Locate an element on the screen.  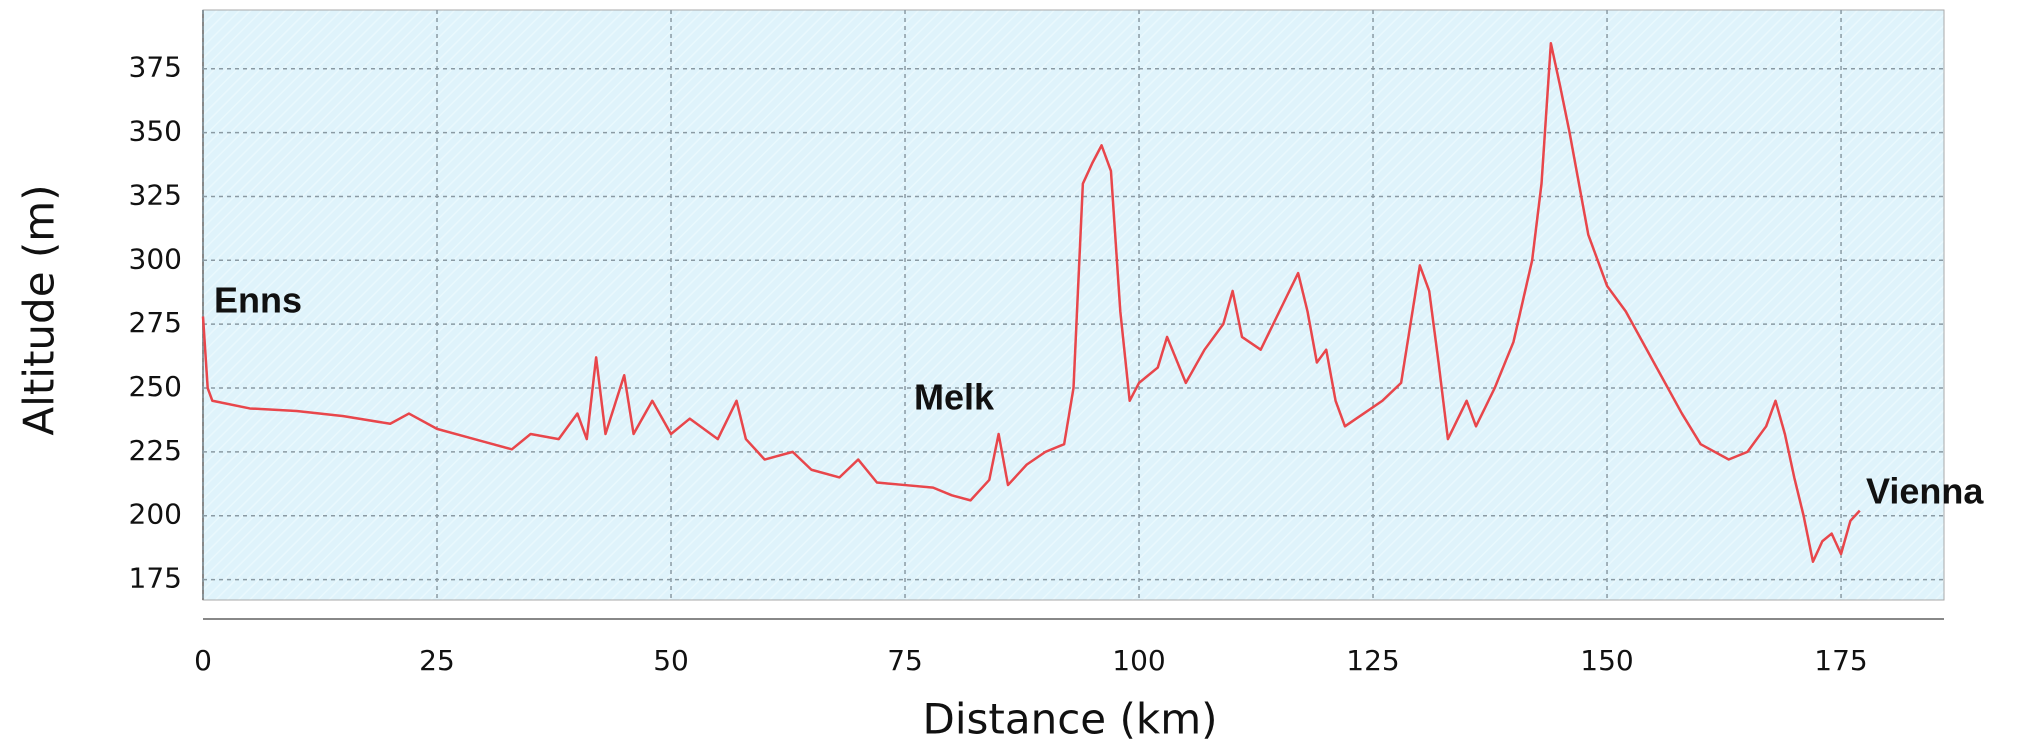
y-tick-label: 175 is located at coordinates (155, 578).